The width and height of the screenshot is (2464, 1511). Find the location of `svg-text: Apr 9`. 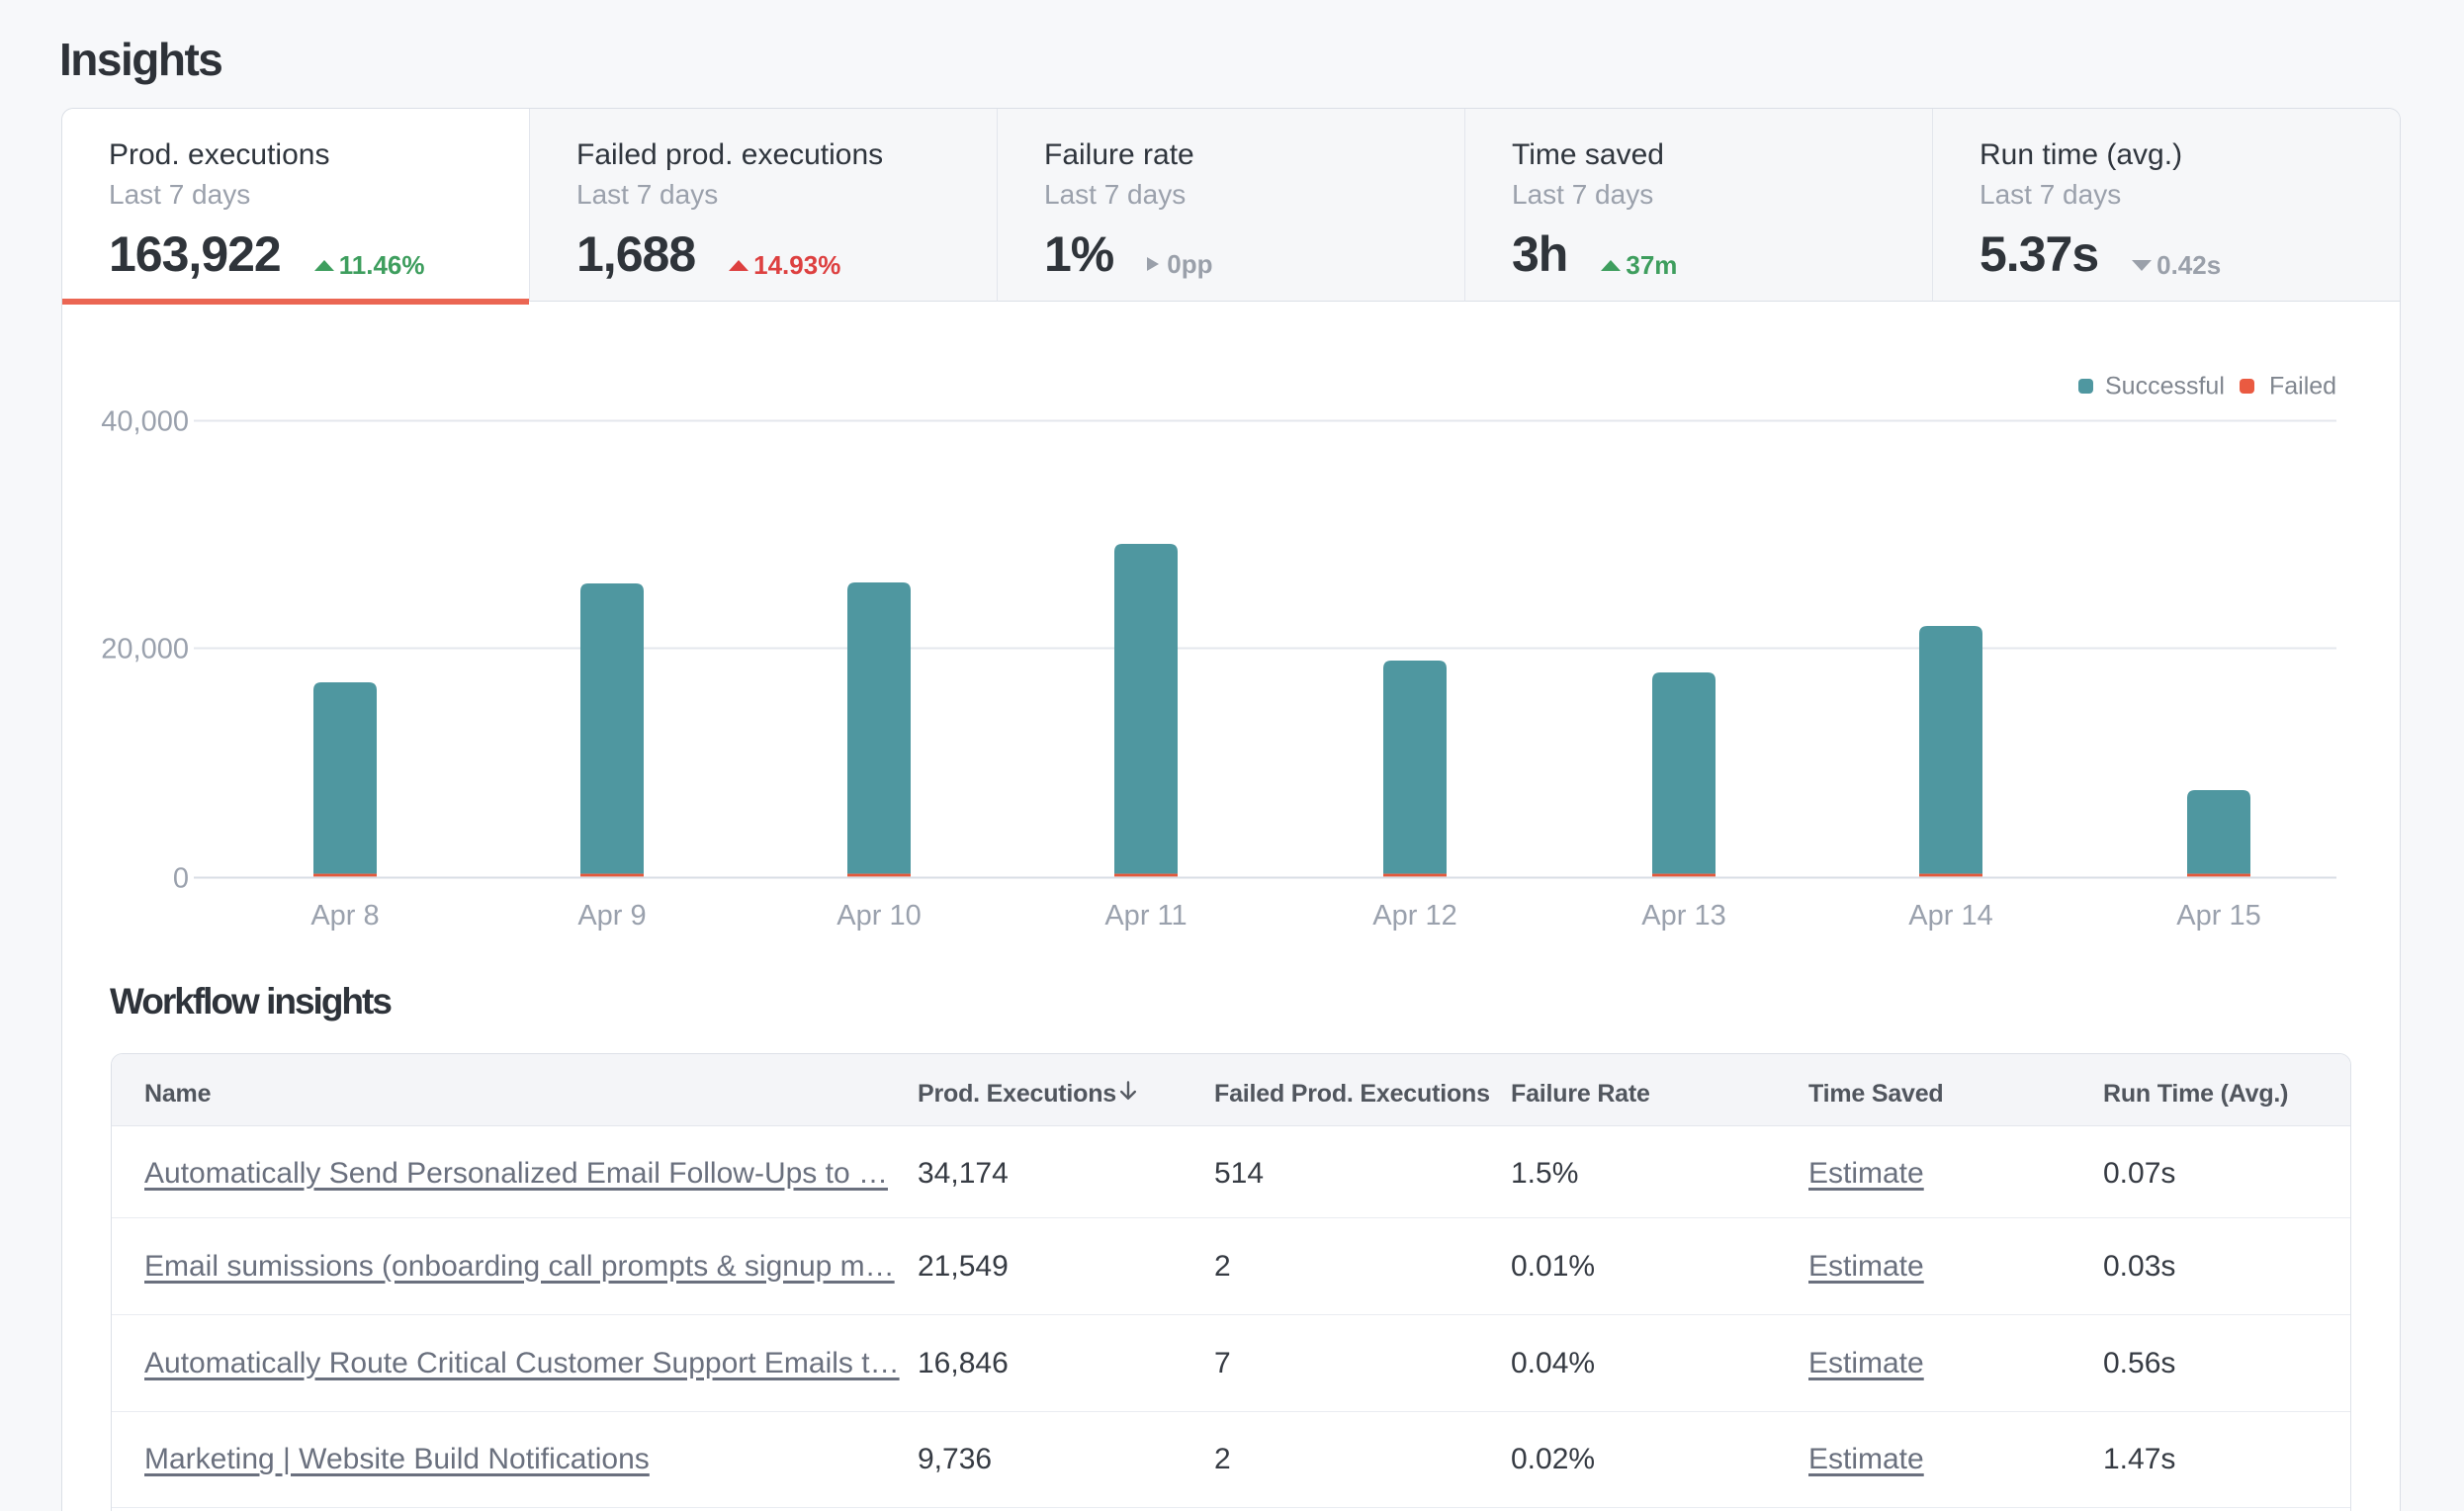

svg-text: Apr 9 is located at coordinates (612, 916).